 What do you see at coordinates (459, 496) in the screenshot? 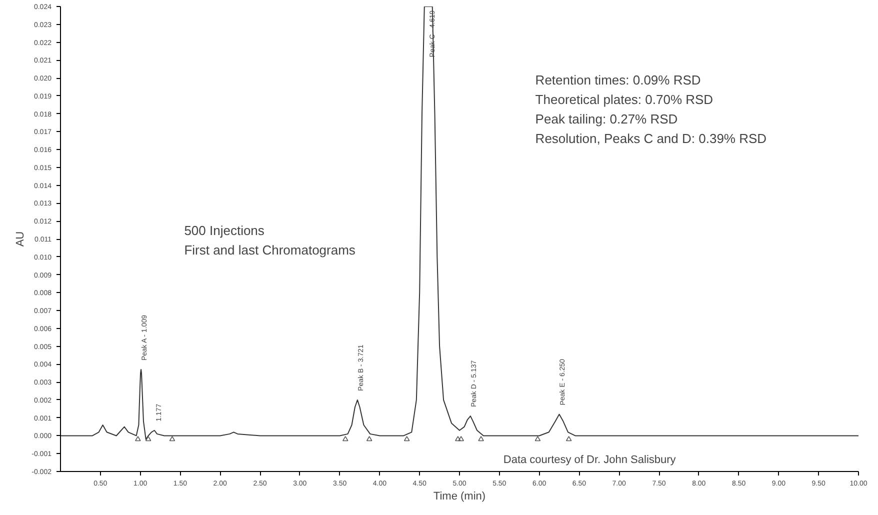
I see `x-axis-title: Time (min)` at bounding box center [459, 496].